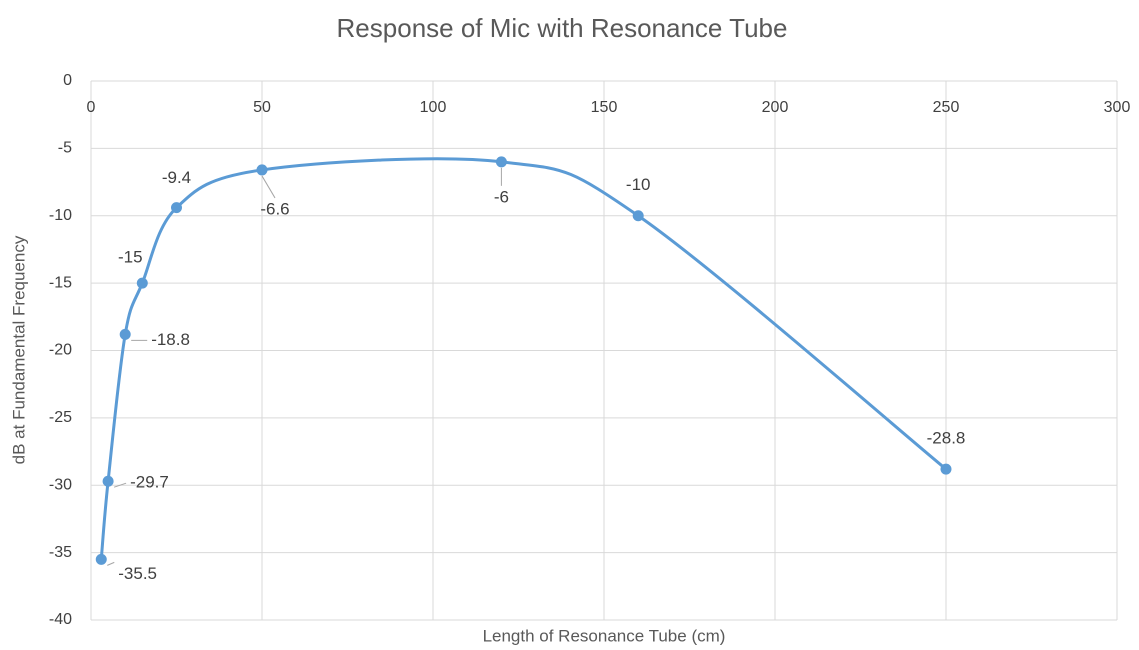  I want to click on y-axis-label: dB at Fundamental Frequency, so click(18, 349).